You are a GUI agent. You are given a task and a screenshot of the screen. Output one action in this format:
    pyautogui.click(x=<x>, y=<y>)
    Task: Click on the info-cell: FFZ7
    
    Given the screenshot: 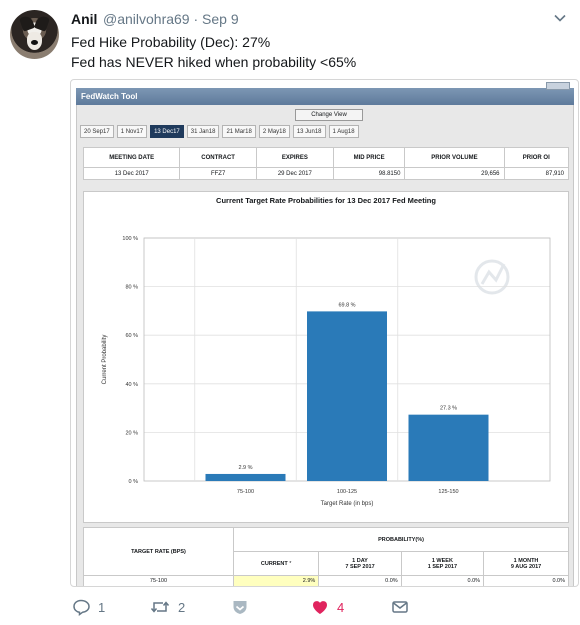 What is the action you would take?
    pyautogui.click(x=218, y=173)
    